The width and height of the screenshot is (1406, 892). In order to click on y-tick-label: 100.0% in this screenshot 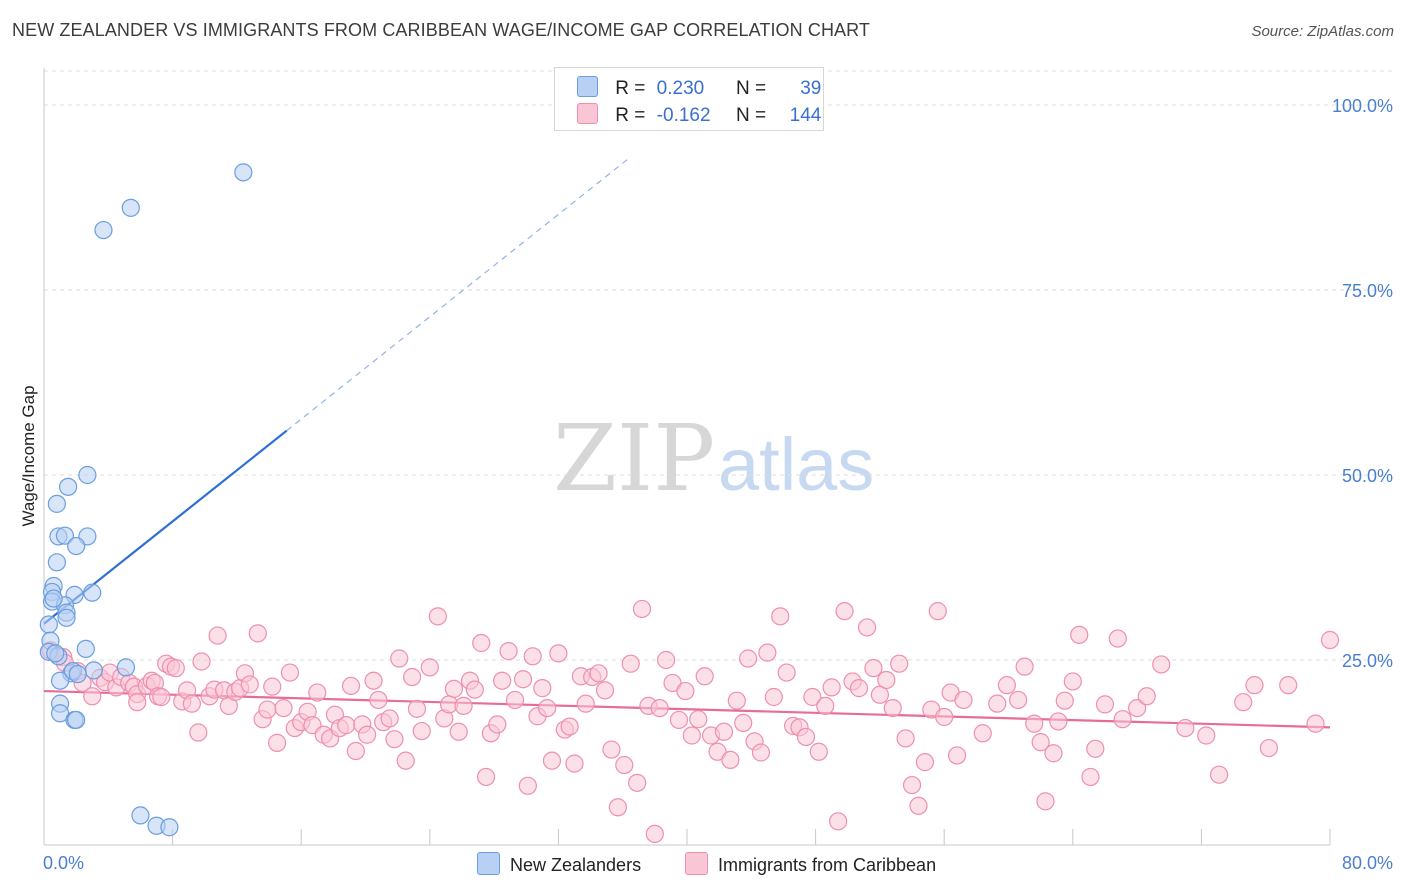, I will do `click(1362, 106)`.